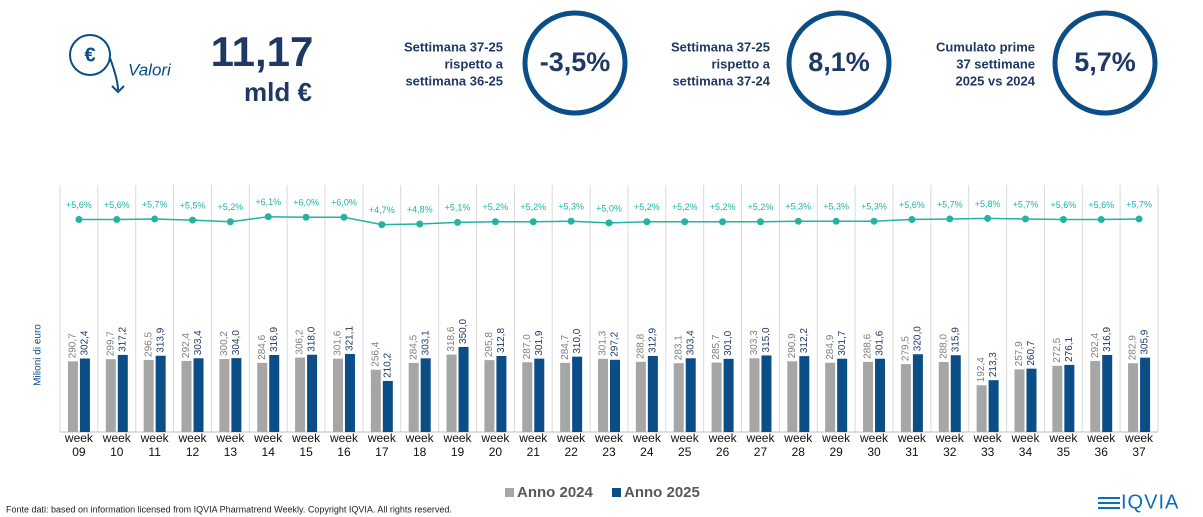 The image size is (1203, 517). Describe the element at coordinates (577, 340) in the screenshot. I see `bar-value-label: 310,0` at that location.